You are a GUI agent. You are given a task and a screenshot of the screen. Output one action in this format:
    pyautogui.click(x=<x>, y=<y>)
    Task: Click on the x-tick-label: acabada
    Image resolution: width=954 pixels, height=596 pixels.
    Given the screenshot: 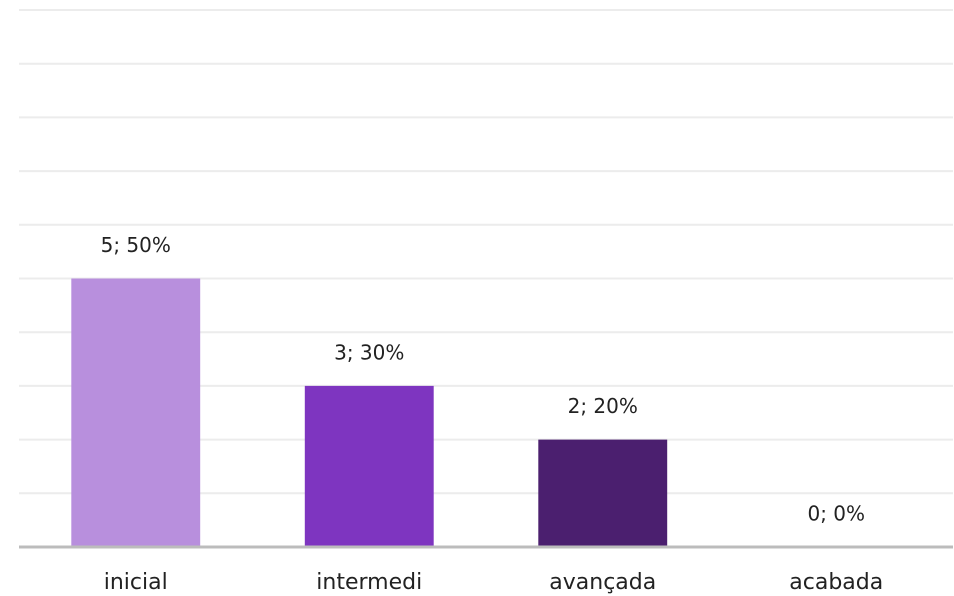 What is the action you would take?
    pyautogui.click(x=836, y=582)
    